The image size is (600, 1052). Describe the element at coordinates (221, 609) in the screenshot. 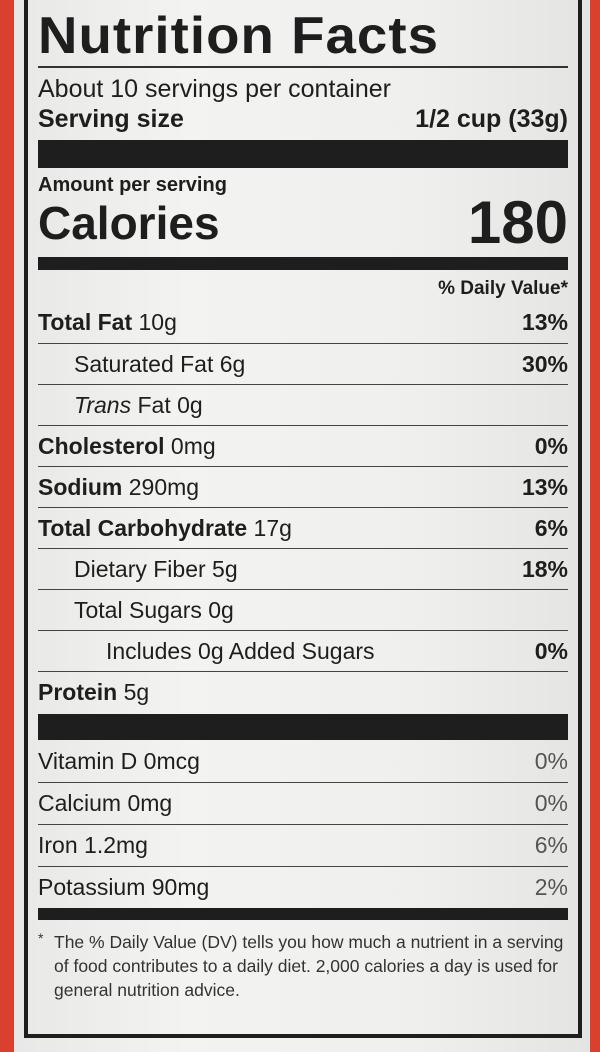

I see `nutrient-amount: 0g` at that location.